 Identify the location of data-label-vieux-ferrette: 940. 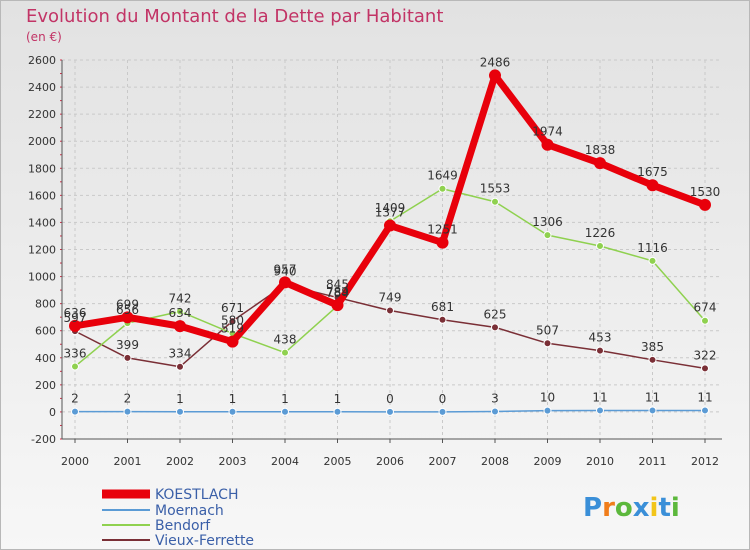
(285, 272).